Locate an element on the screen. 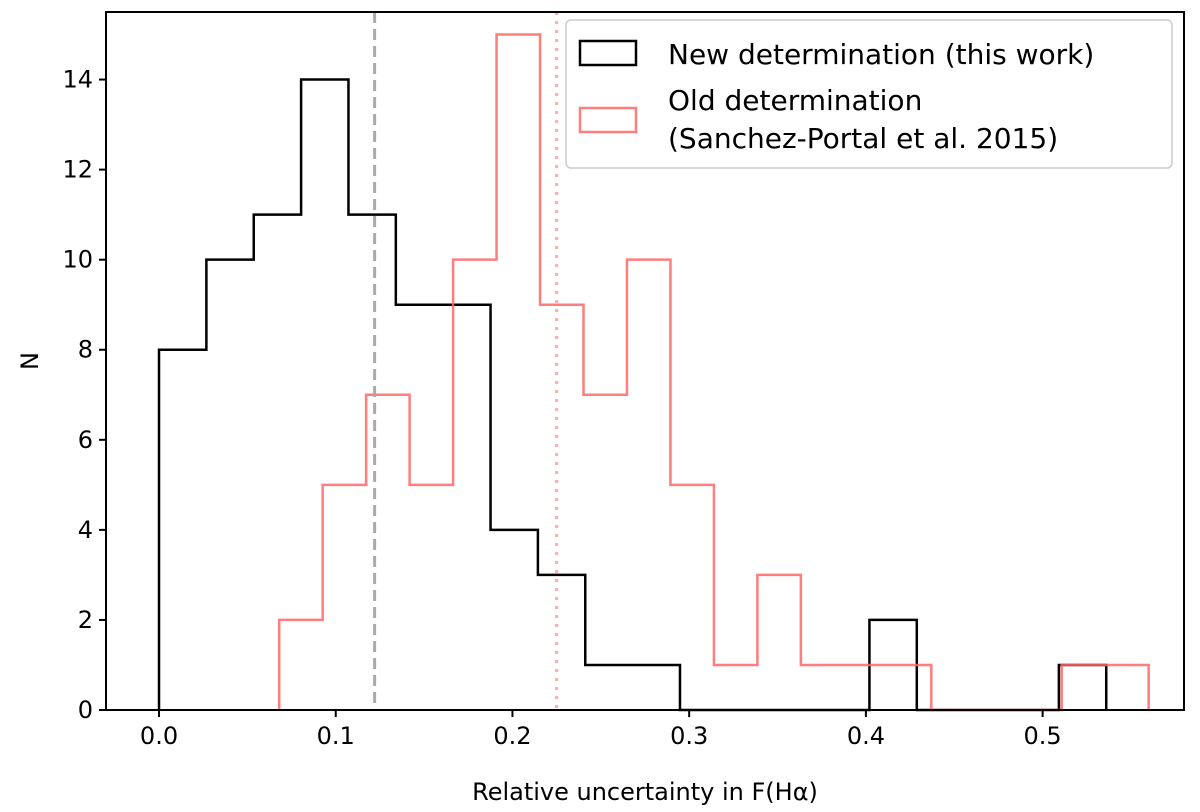 This screenshot has height=812, width=1200. x-axis-ticks: 0.0 0.1 0.2 0.3 0.4 0.5 is located at coordinates (601, 730).